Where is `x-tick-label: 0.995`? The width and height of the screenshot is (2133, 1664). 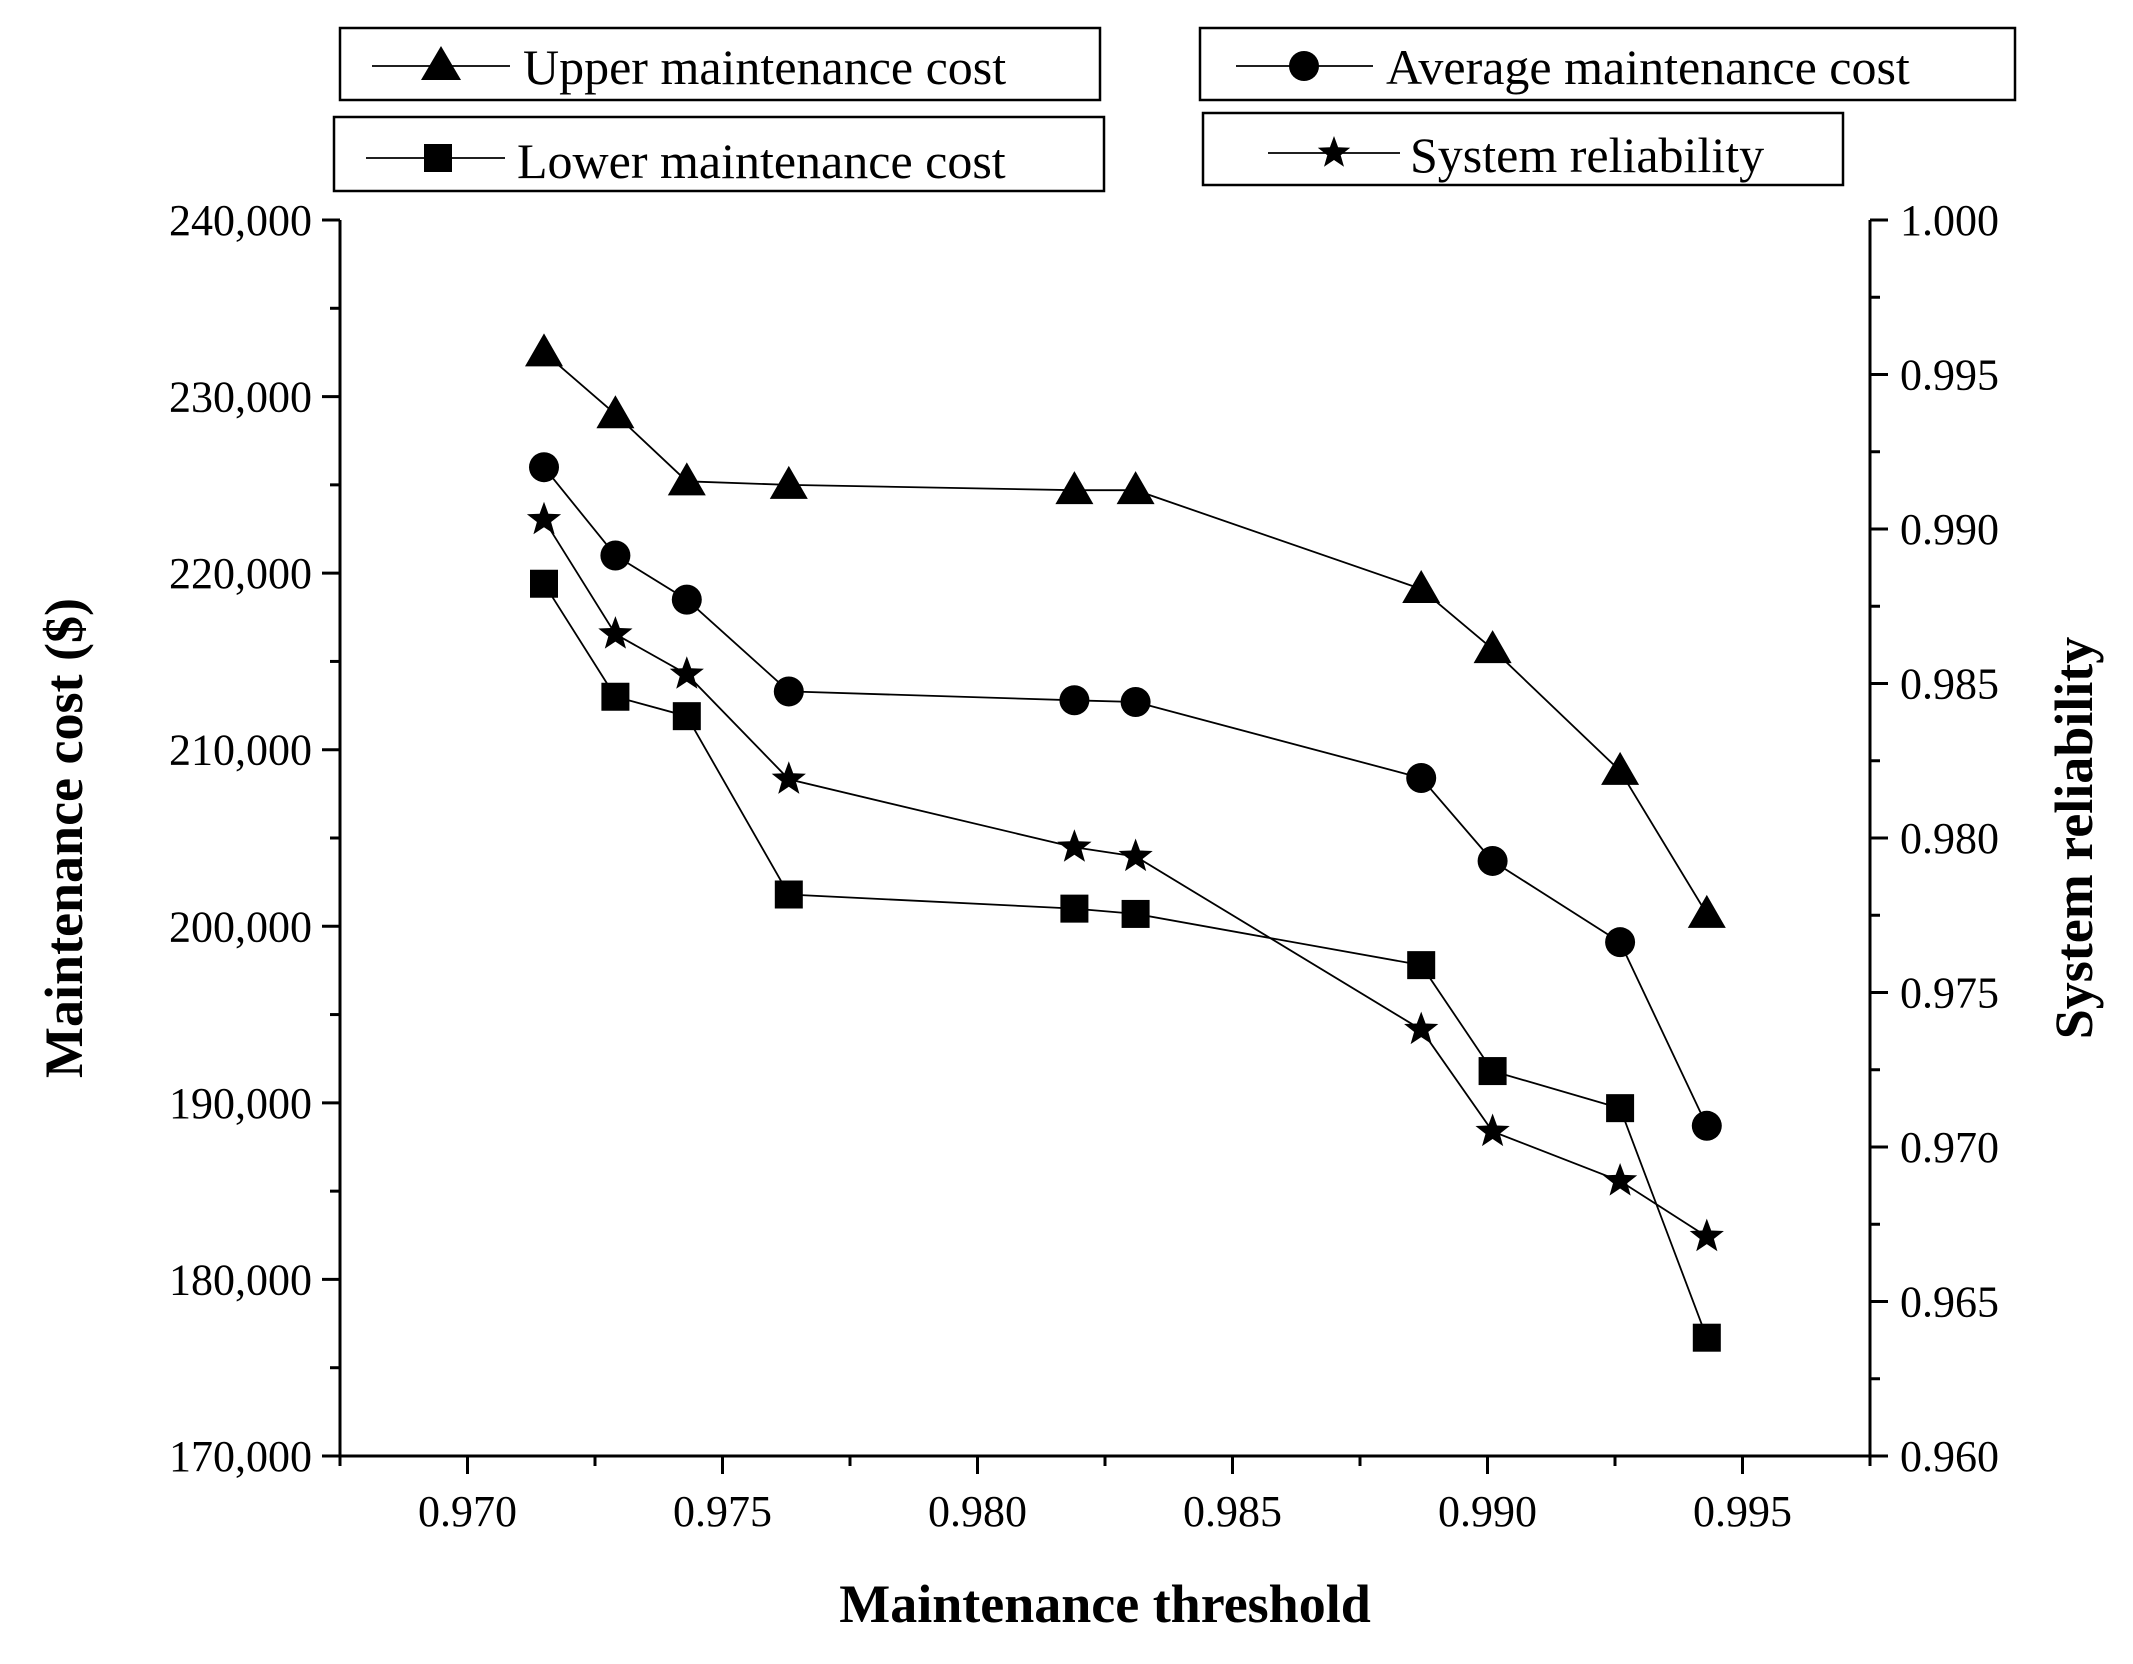 x-tick-label: 0.995 is located at coordinates (1742, 1511).